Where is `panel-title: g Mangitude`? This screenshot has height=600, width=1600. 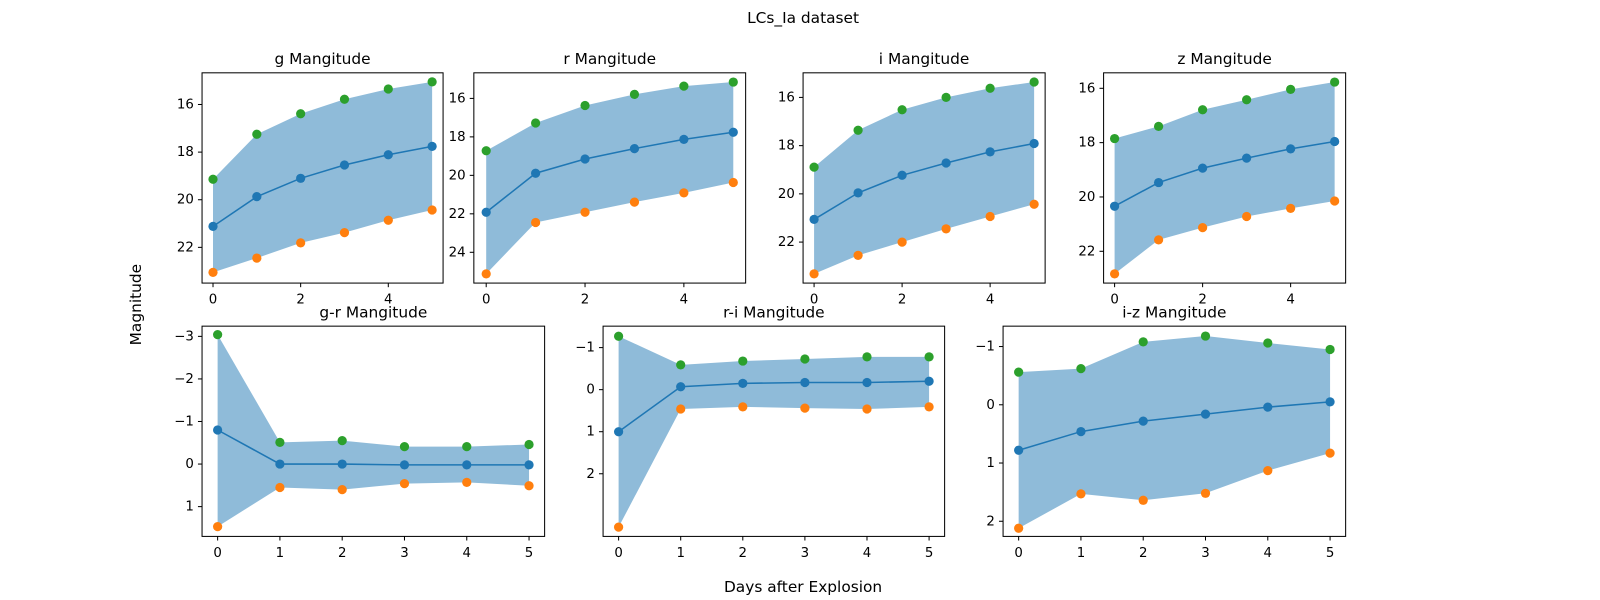 panel-title: g Mangitude is located at coordinates (323, 59).